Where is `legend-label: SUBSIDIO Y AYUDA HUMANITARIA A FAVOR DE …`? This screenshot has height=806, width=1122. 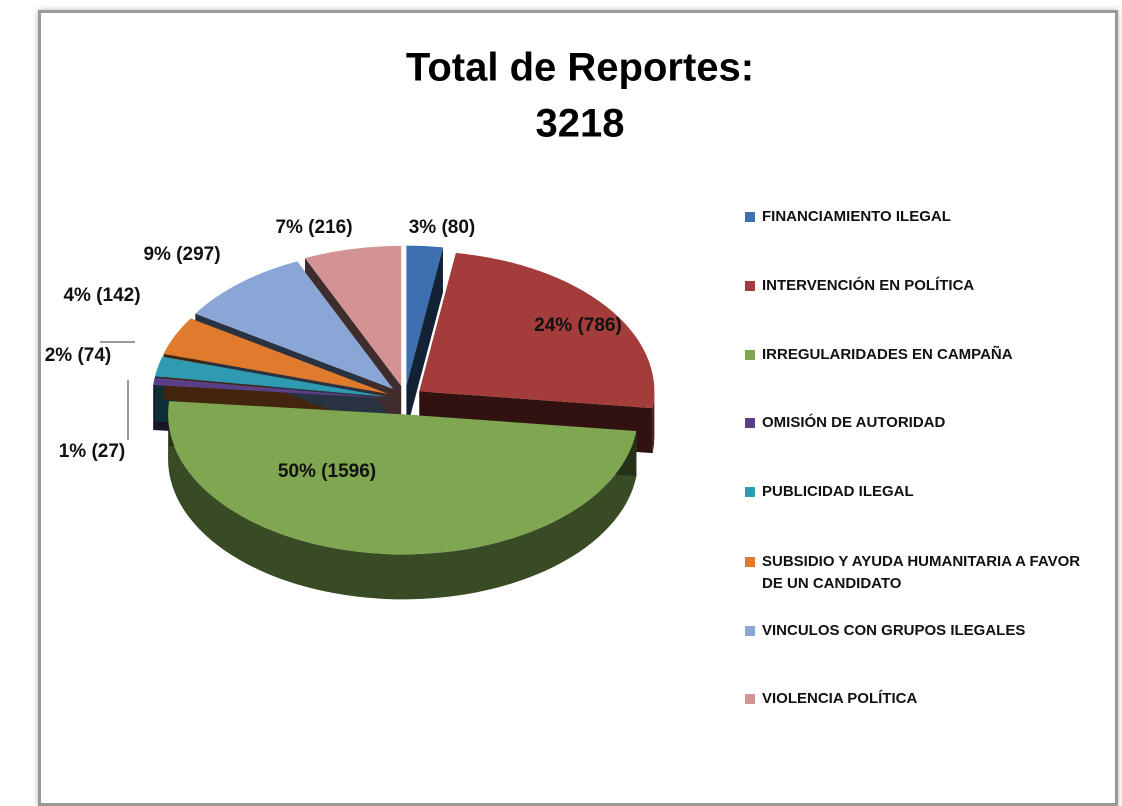
legend-label: SUBSIDIO Y AYUDA HUMANITARIA A FAVOR DE … is located at coordinates (921, 572).